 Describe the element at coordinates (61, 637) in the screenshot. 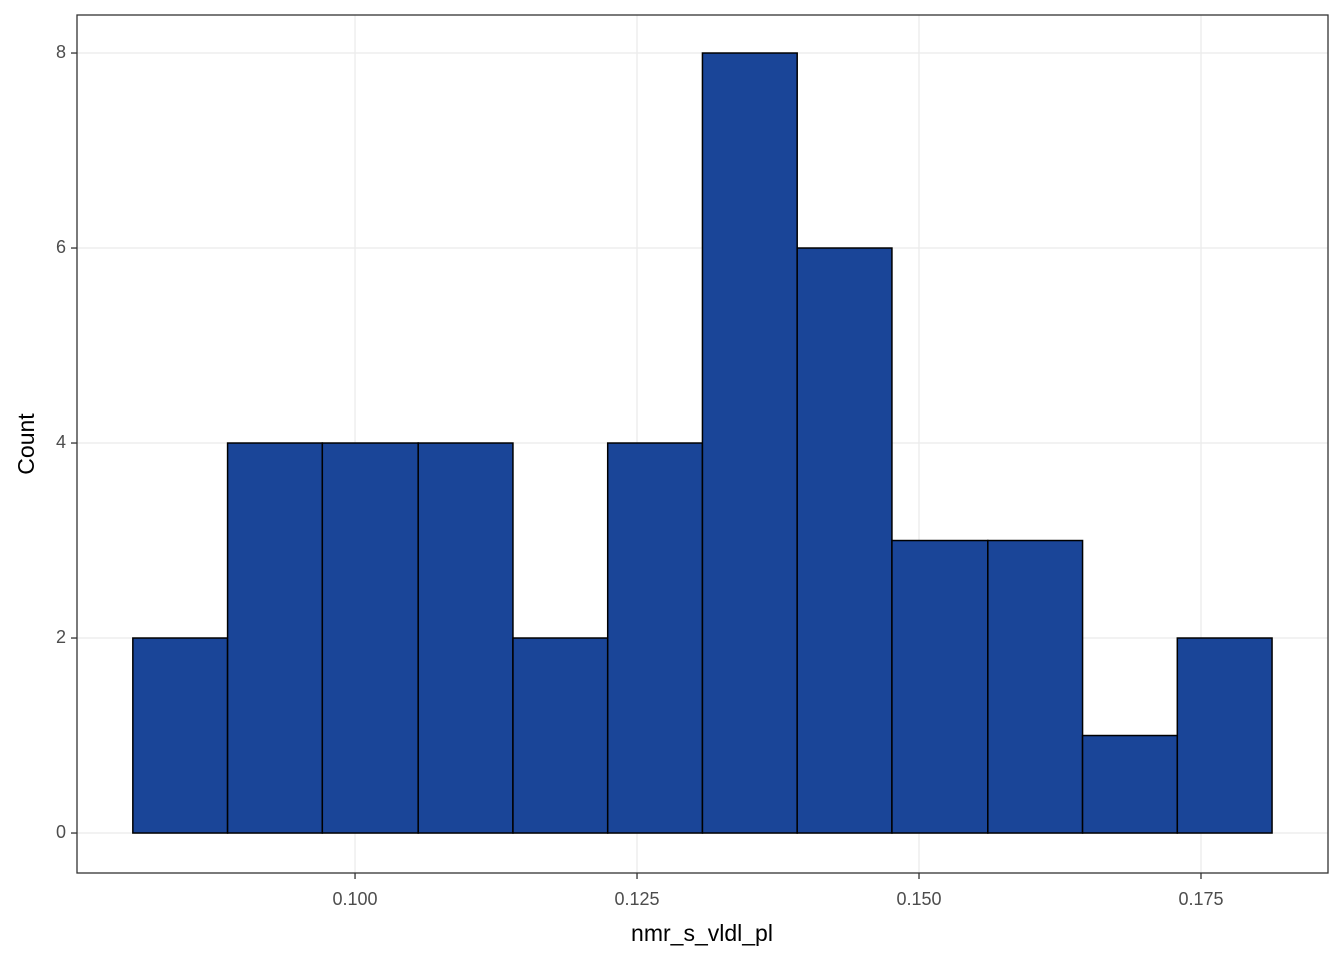

I see `y-tick-label: 2` at that location.